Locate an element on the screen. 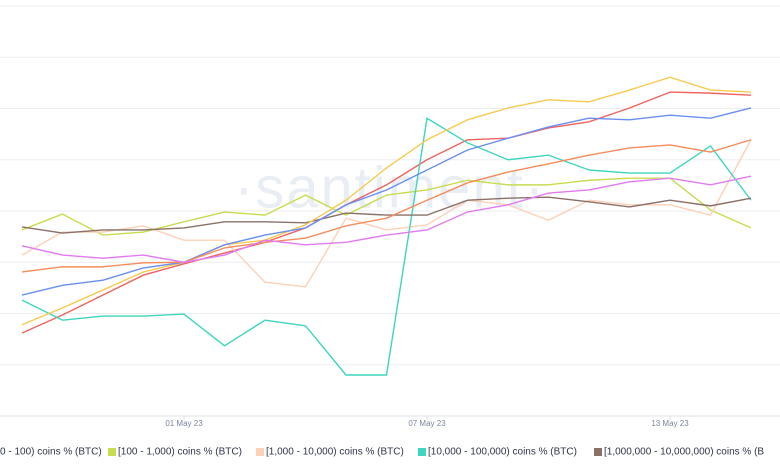  x-tick-label: 07 May 23 is located at coordinates (427, 423).